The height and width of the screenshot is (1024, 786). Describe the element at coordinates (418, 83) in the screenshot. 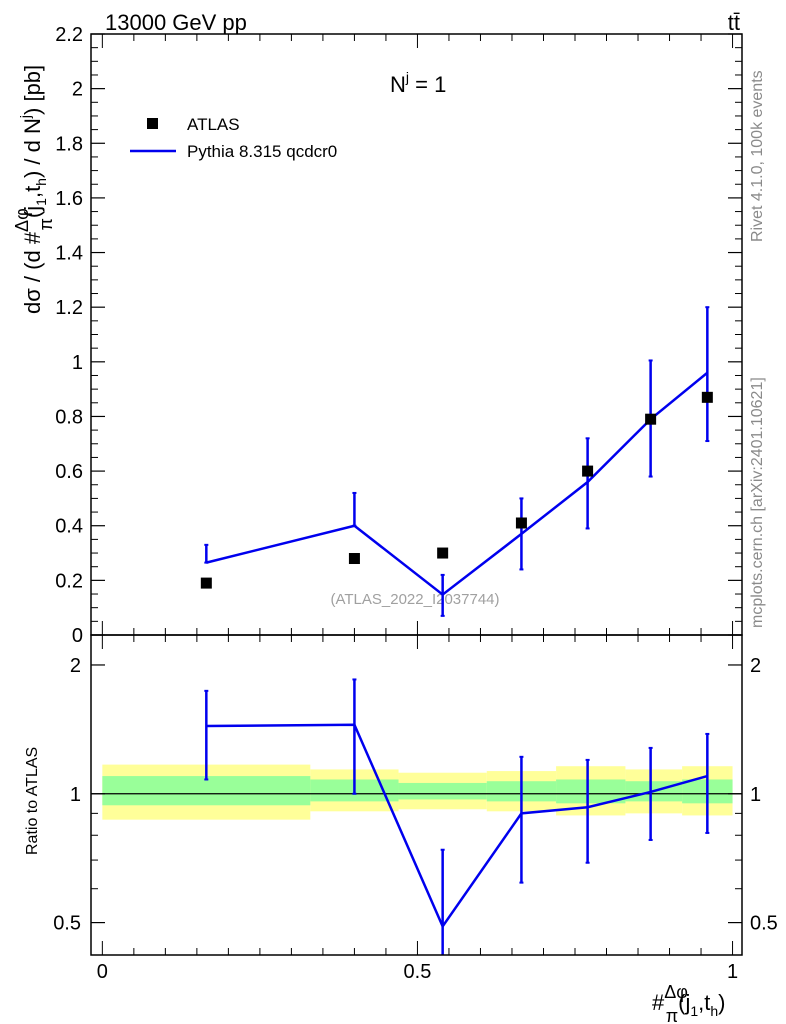

I see `panel-title: Nj = 1` at that location.